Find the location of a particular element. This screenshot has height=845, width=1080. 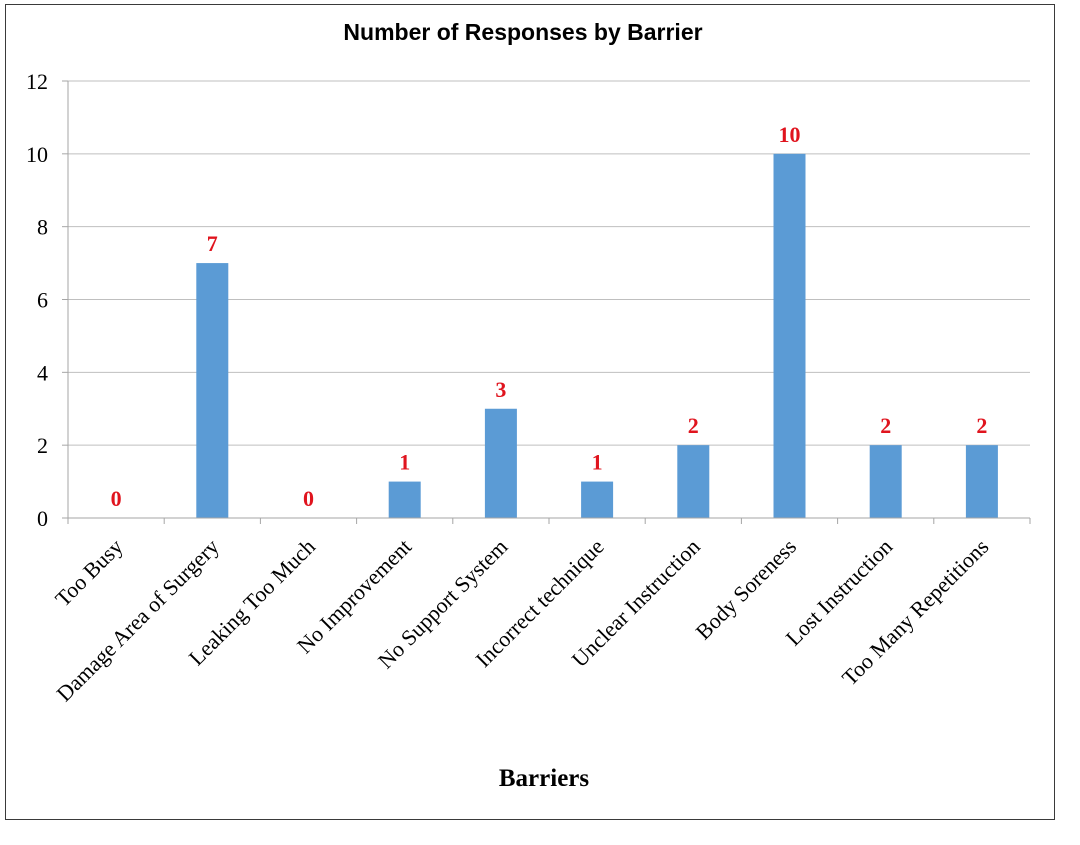

y-tick-label: 6 is located at coordinates (42, 300).